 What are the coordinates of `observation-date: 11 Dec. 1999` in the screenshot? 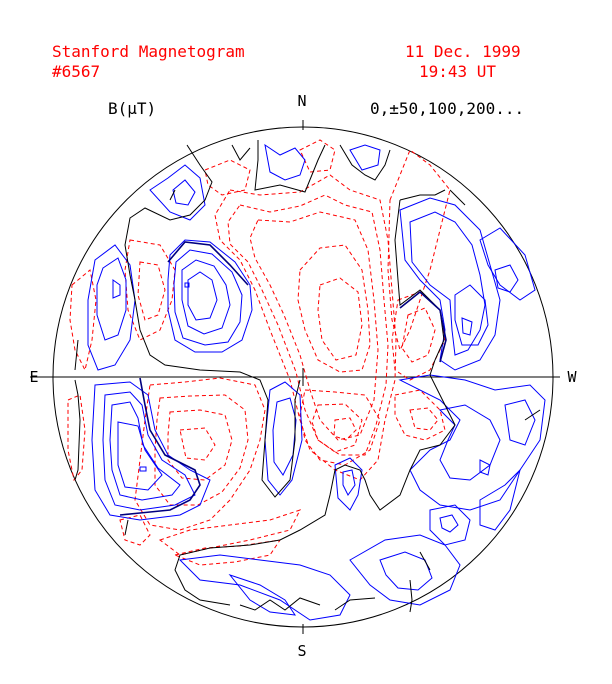 It's located at (463, 51).